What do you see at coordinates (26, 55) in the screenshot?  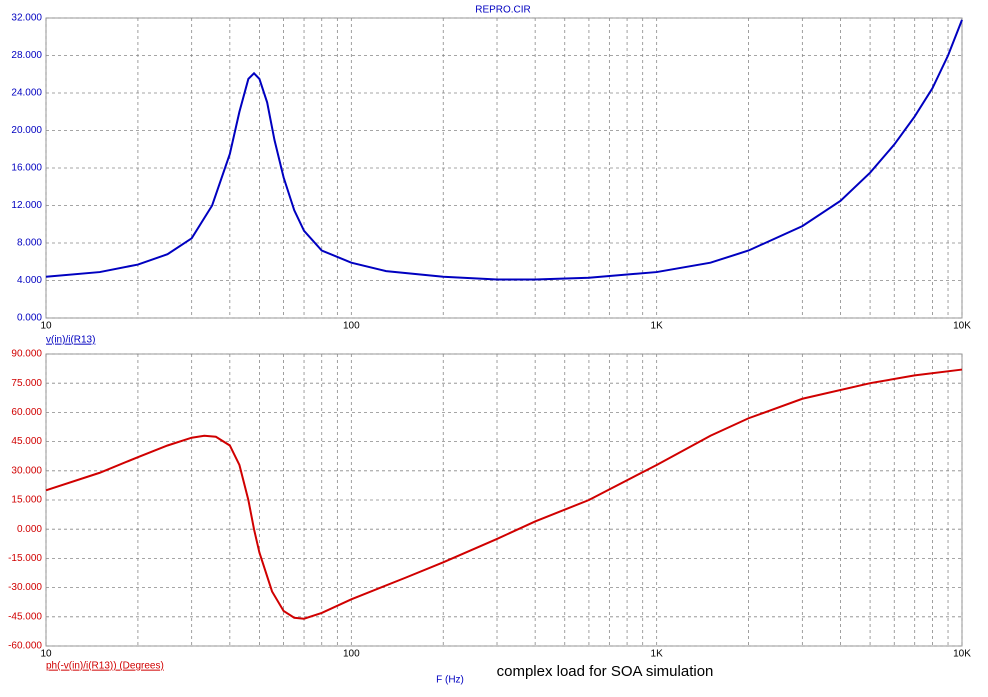 I see `y-tick-label: 28.000` at bounding box center [26, 55].